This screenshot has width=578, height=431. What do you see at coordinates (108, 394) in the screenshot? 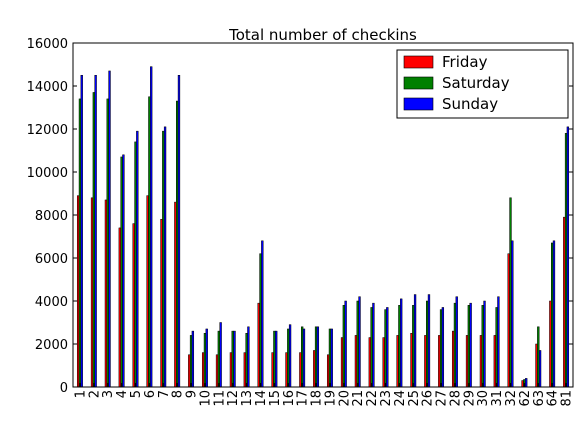
I see `x-tick-label: 3` at bounding box center [108, 394].